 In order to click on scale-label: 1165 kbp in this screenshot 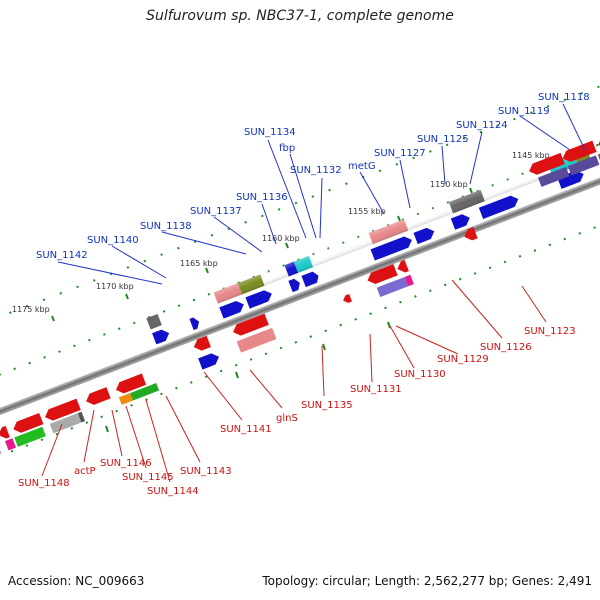, I will do `click(199, 263)`.